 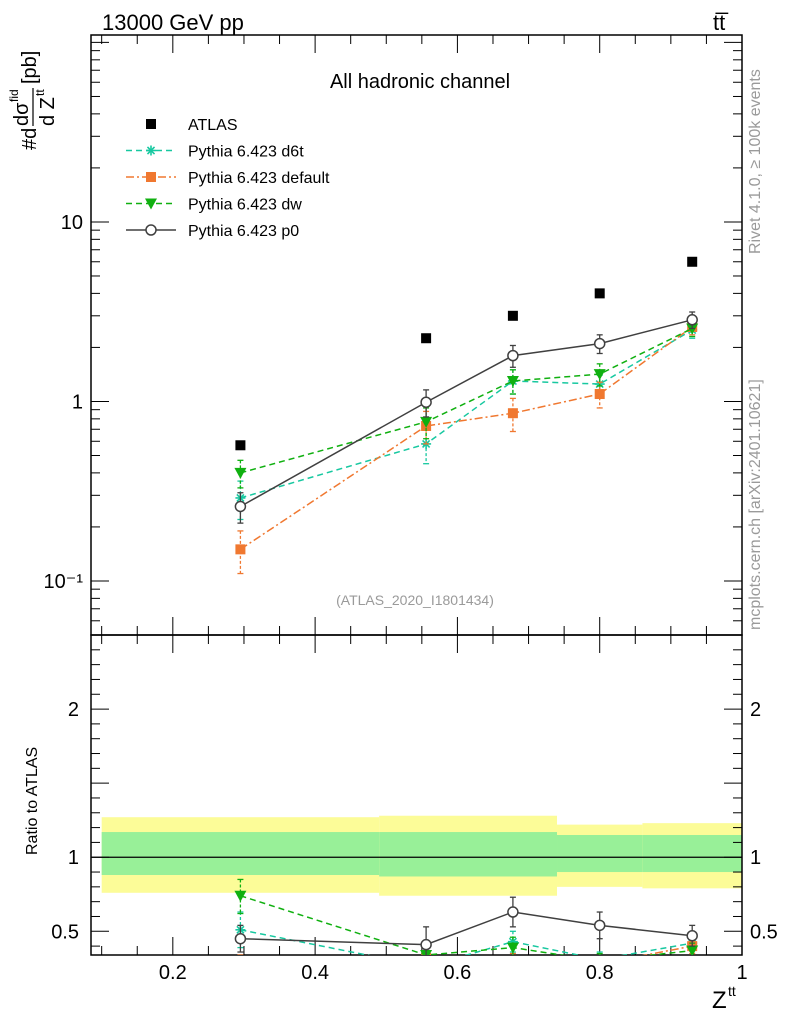 What do you see at coordinates (755, 858) in the screenshot?
I see `ratio-y-tick-label-right: 1` at bounding box center [755, 858].